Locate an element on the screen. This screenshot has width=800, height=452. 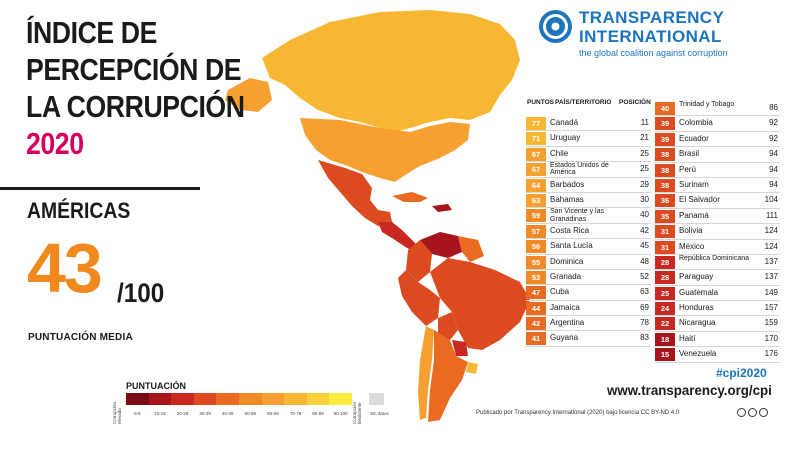
header-rank: POSICIÓN is located at coordinates (635, 102).